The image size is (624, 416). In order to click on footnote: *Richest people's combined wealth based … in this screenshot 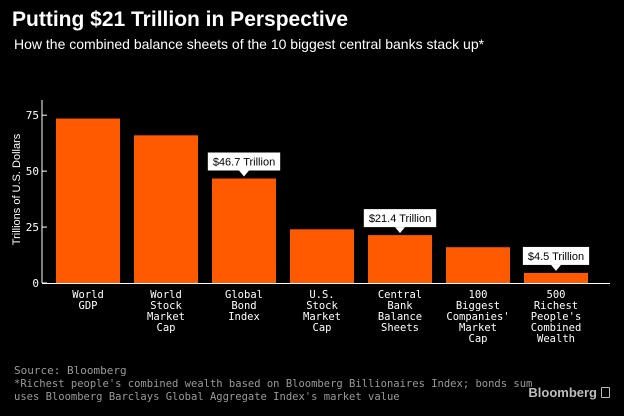, I will do `click(273, 391)`.